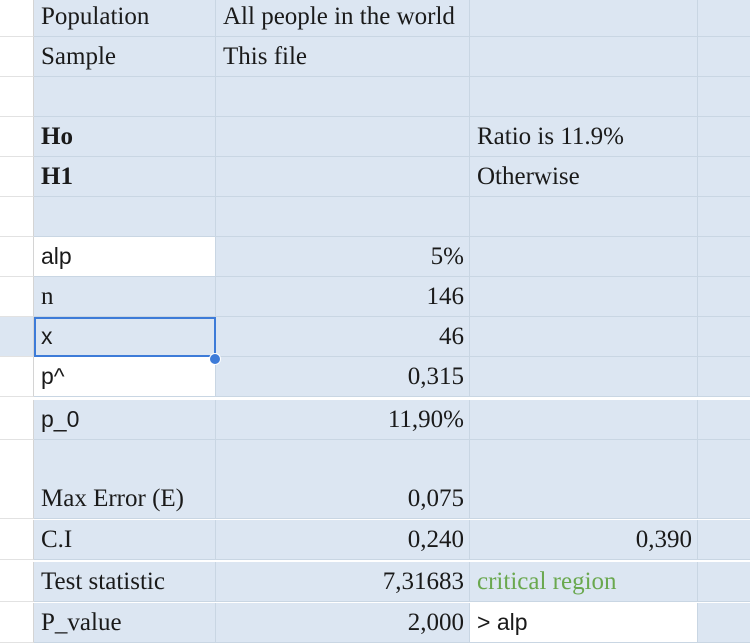  Describe the element at coordinates (125, 137) in the screenshot. I see `cell-label: Ho` at that location.